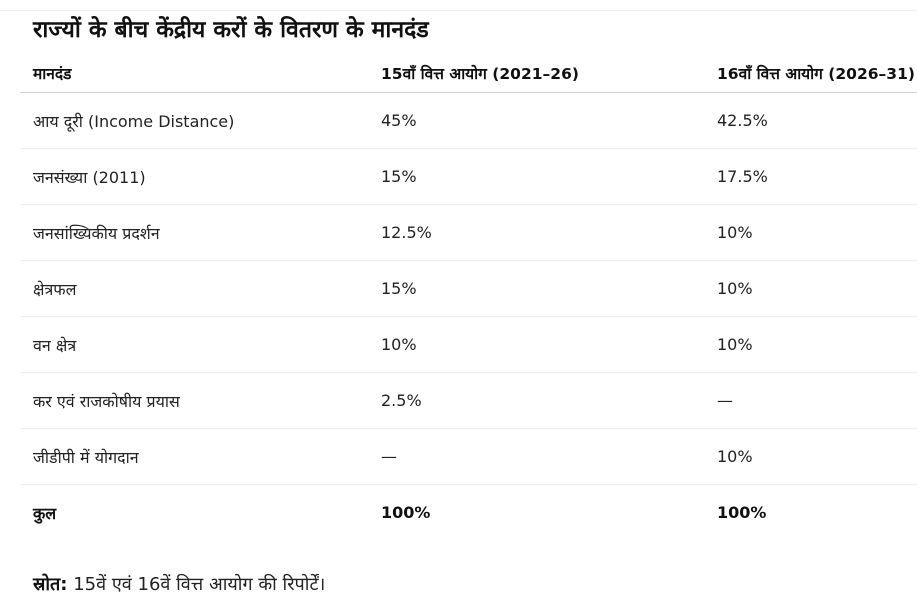 The image size is (917, 608). Describe the element at coordinates (194, 400) in the screenshot. I see `criterion-cell: कर एवं राजकोषीय प्रयास` at that location.